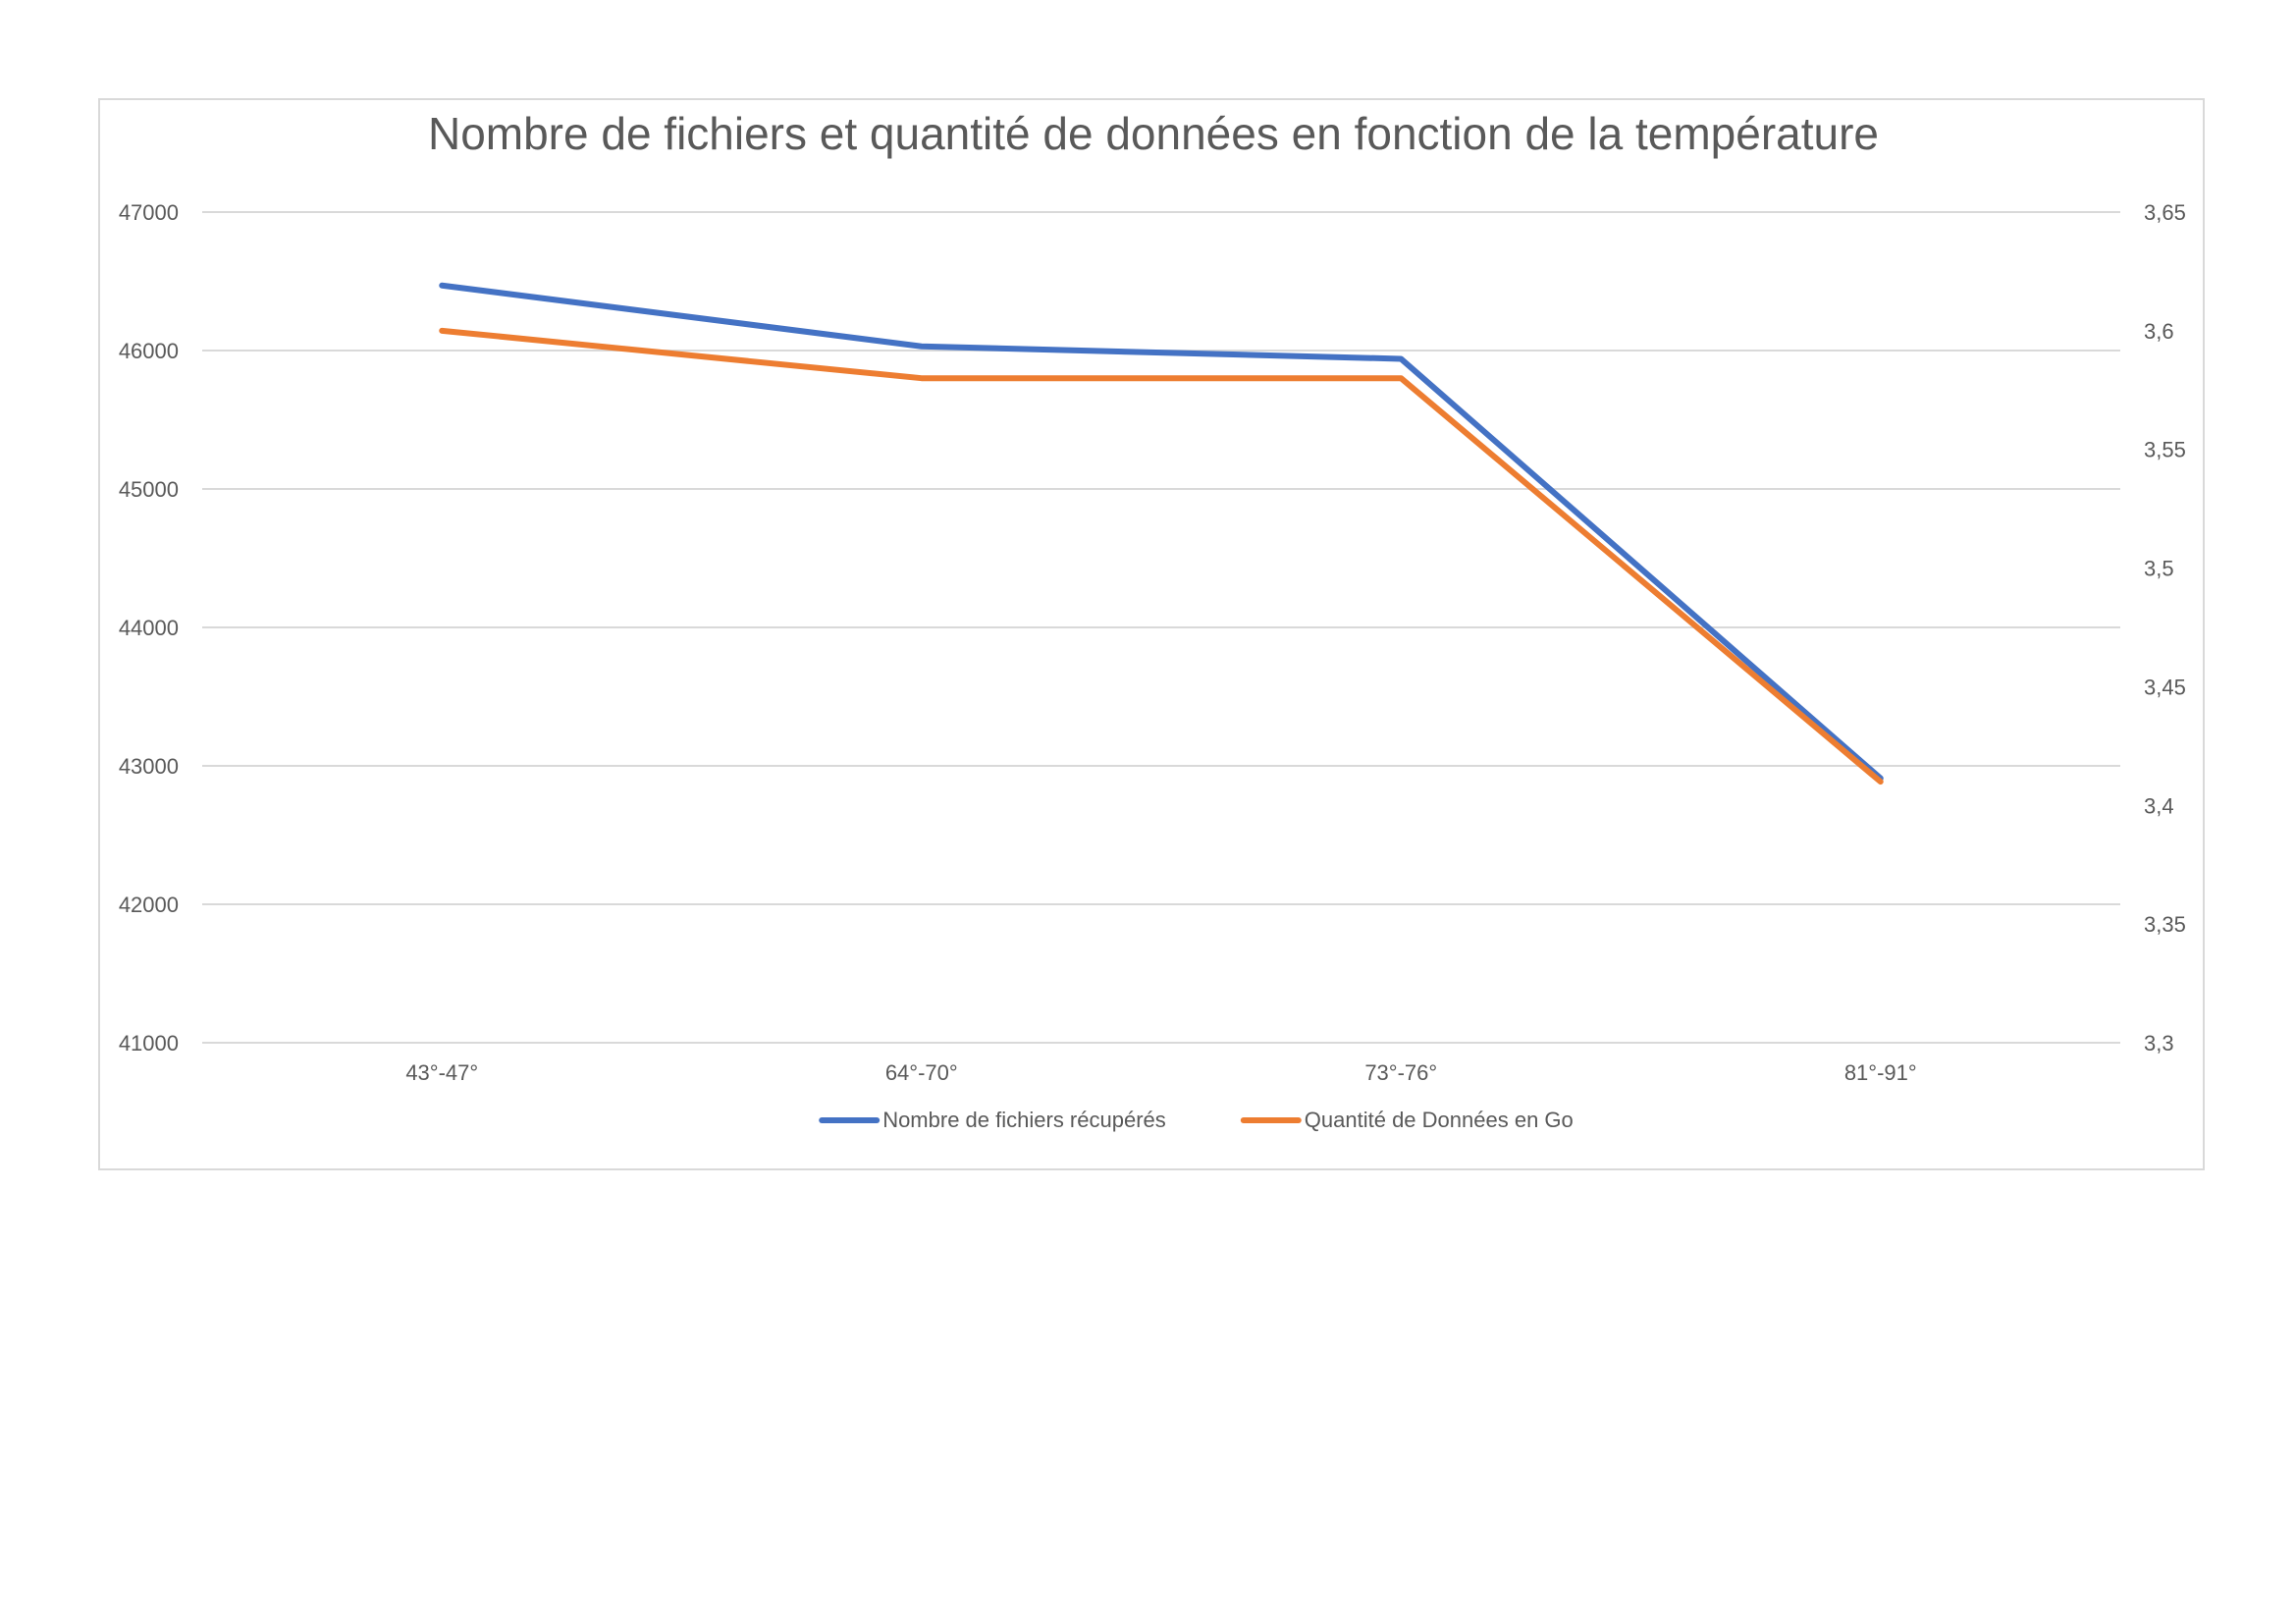  What do you see at coordinates (2165, 450) in the screenshot?
I see `right-axis-tick-label: 3,55` at bounding box center [2165, 450].